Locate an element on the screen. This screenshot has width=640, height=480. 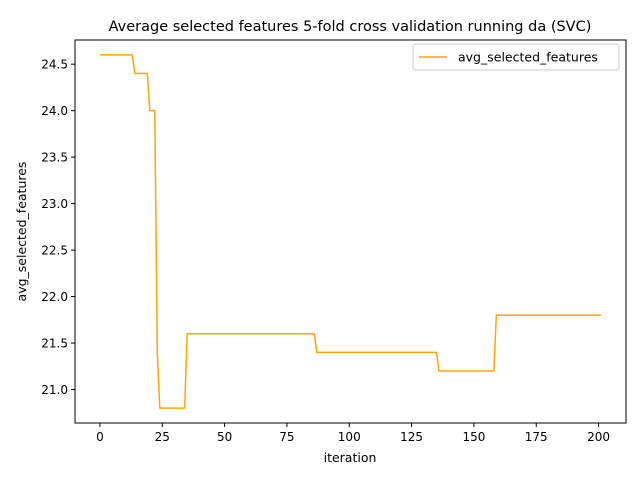
legend: avg_selected_features is located at coordinates (516, 57).